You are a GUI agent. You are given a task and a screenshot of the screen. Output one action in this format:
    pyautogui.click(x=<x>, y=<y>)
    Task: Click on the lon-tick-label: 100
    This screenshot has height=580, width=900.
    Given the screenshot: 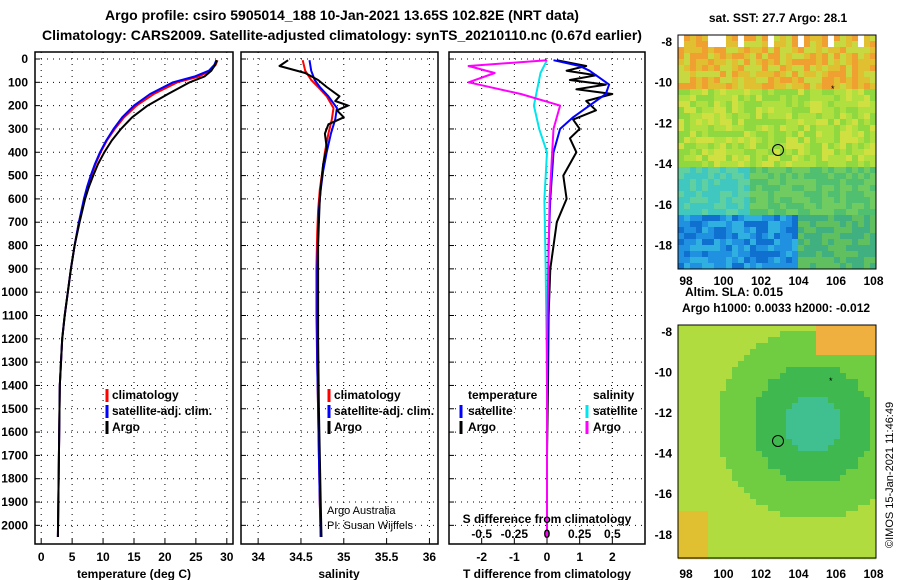 What is the action you would take?
    pyautogui.click(x=723, y=573)
    